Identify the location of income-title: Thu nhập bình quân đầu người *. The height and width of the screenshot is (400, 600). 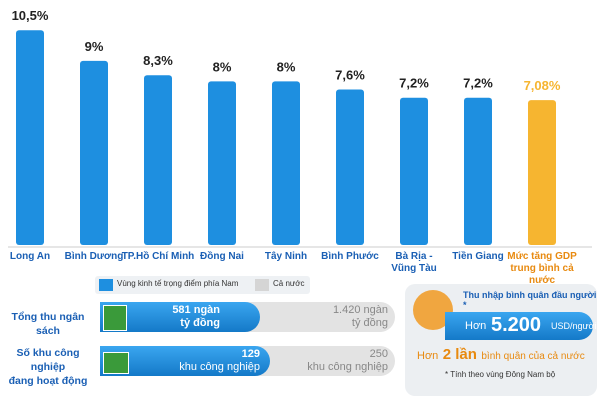
(530, 300).